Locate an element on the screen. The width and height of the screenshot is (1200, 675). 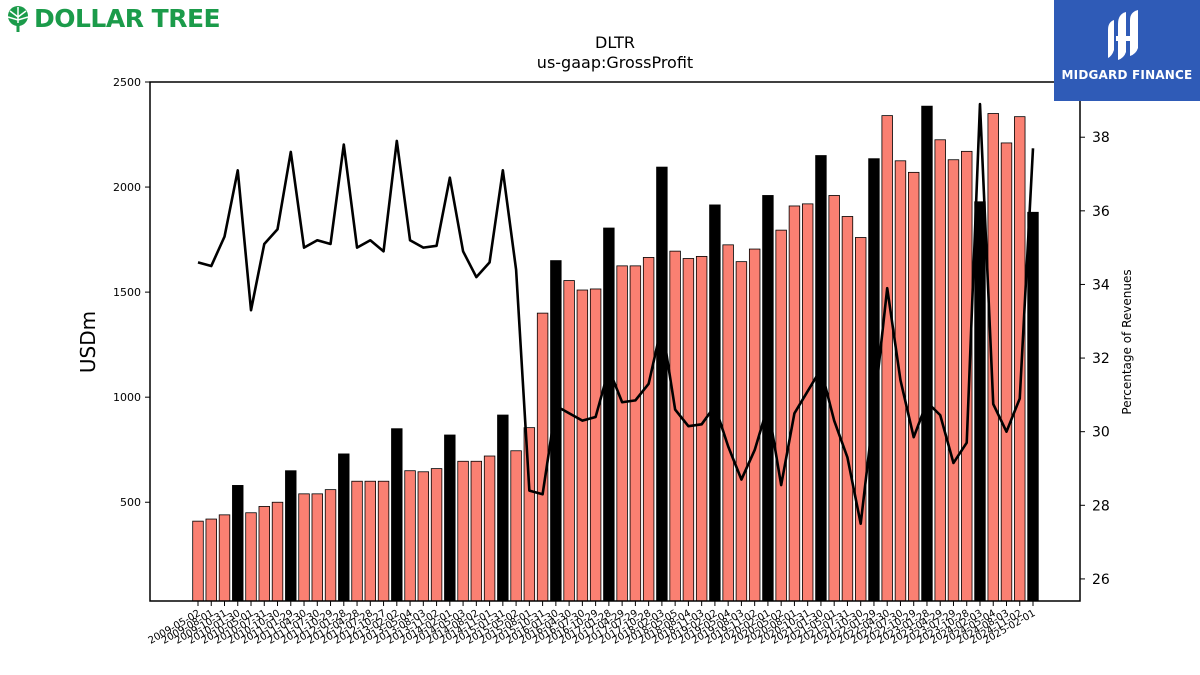
y-axis-label: USDm is located at coordinates (88, 342).